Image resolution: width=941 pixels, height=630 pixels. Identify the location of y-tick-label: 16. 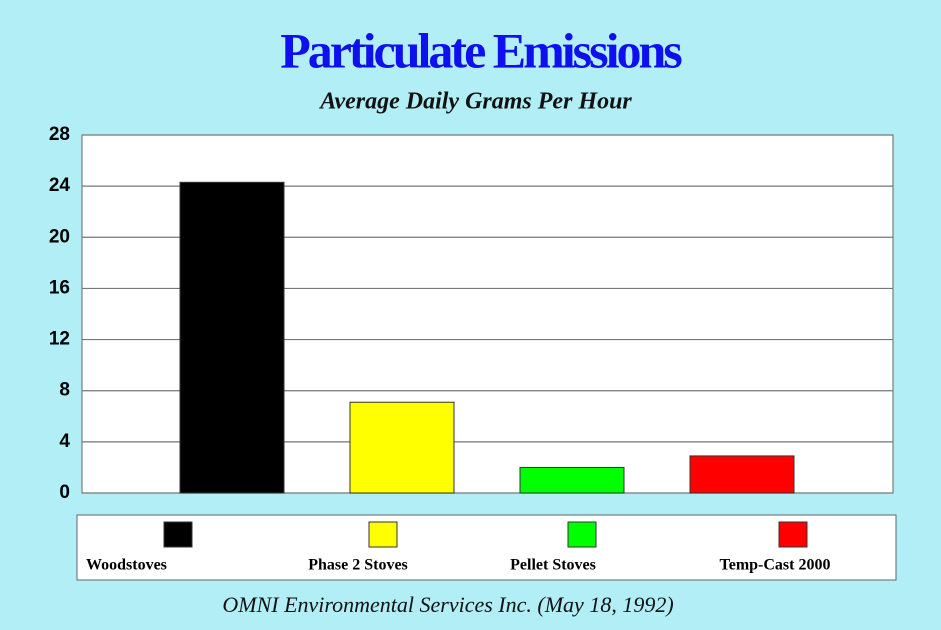
(59, 287).